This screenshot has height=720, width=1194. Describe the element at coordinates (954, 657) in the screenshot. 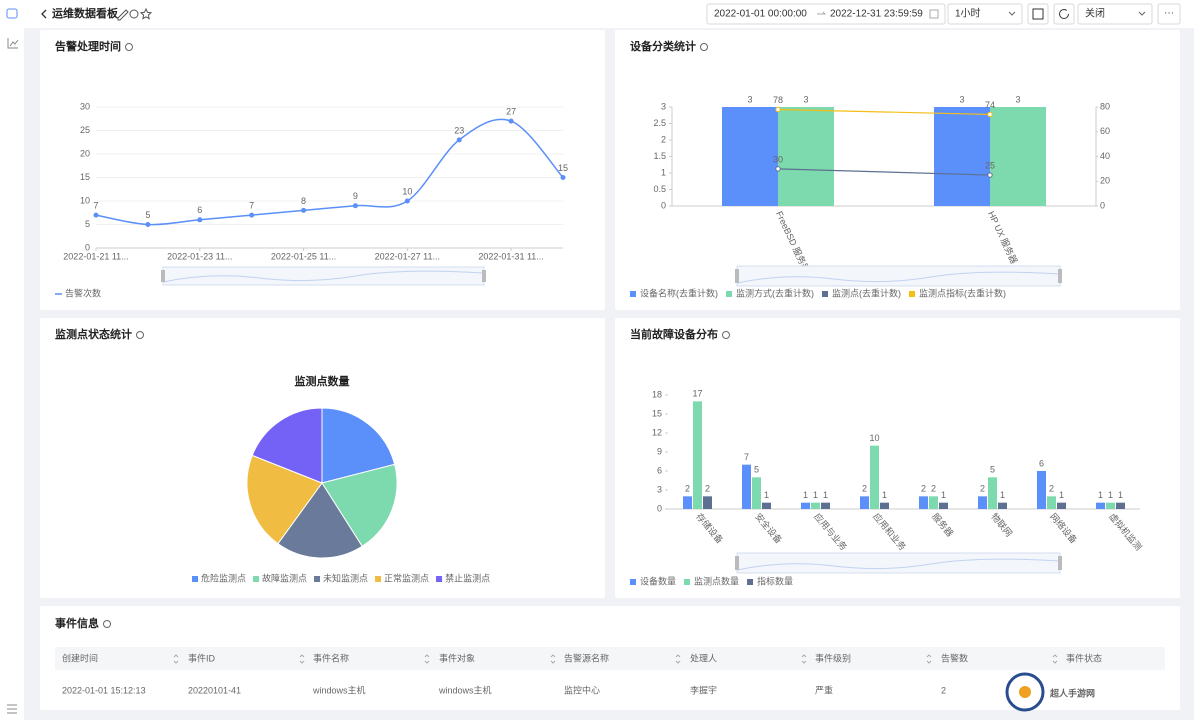

I see `column-header: 告警数` at that location.